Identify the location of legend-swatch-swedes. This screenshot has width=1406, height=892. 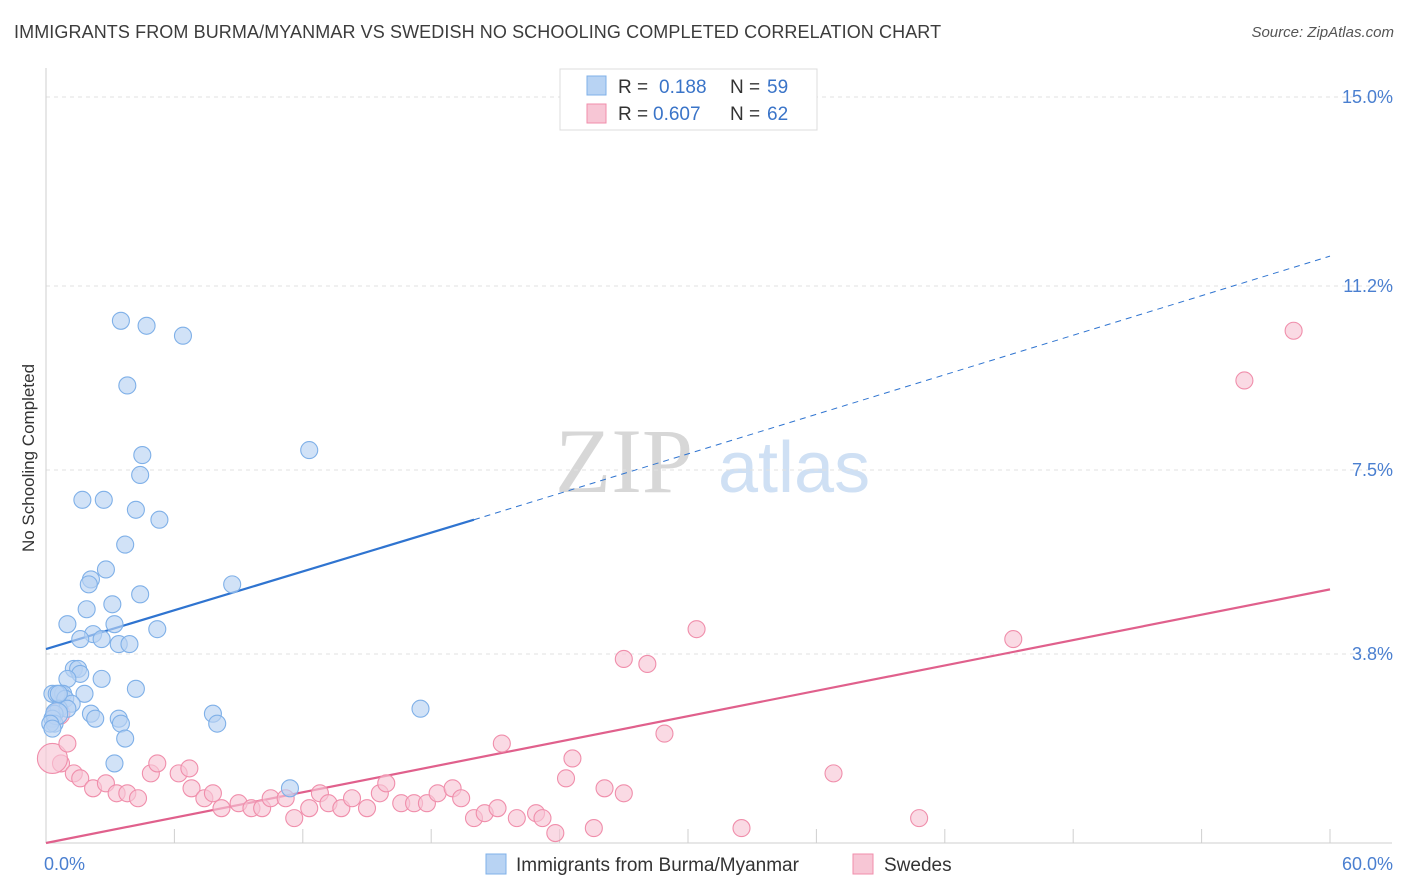
(596, 113).